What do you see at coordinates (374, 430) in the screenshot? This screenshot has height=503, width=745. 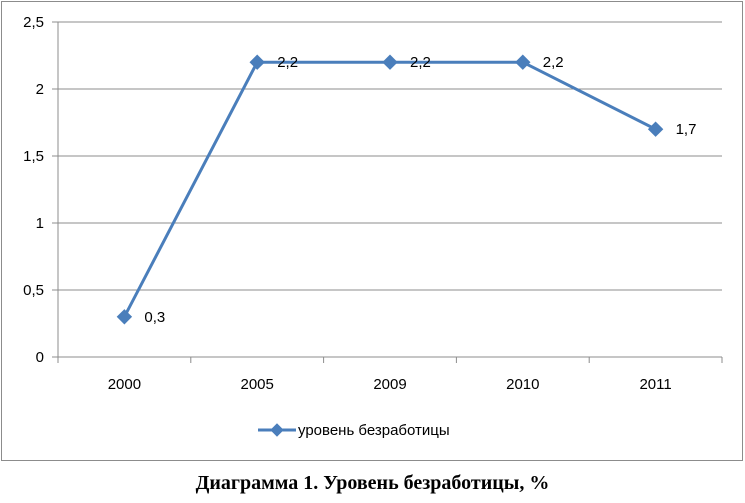 I see `legend-label: уровень безработицы` at bounding box center [374, 430].